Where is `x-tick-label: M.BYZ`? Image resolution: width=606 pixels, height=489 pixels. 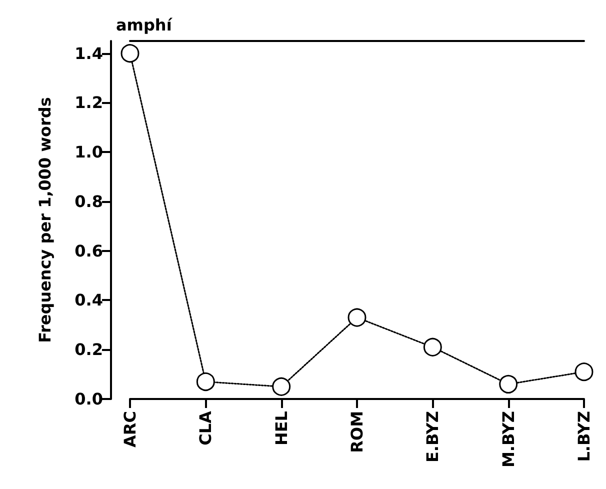
x-tick-label: M.BYZ is located at coordinates (508, 439).